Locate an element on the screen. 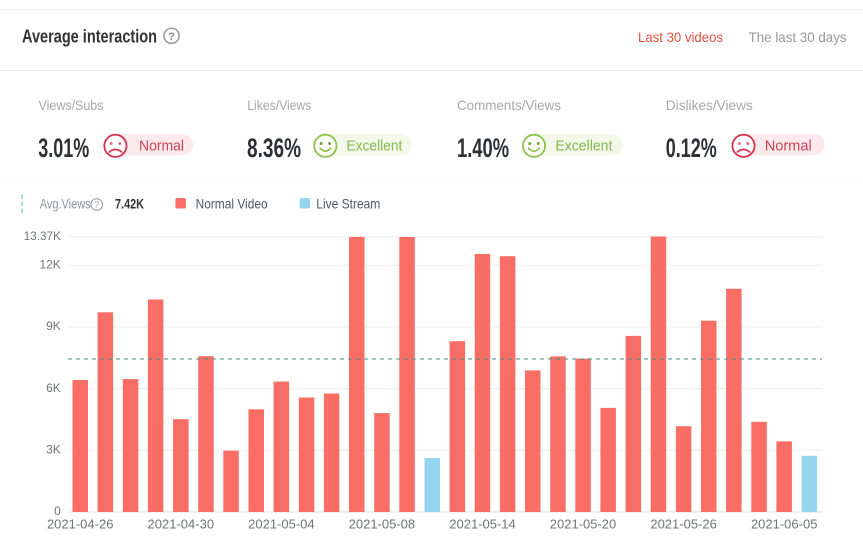  svg-text: 1.40% is located at coordinates (483, 148).